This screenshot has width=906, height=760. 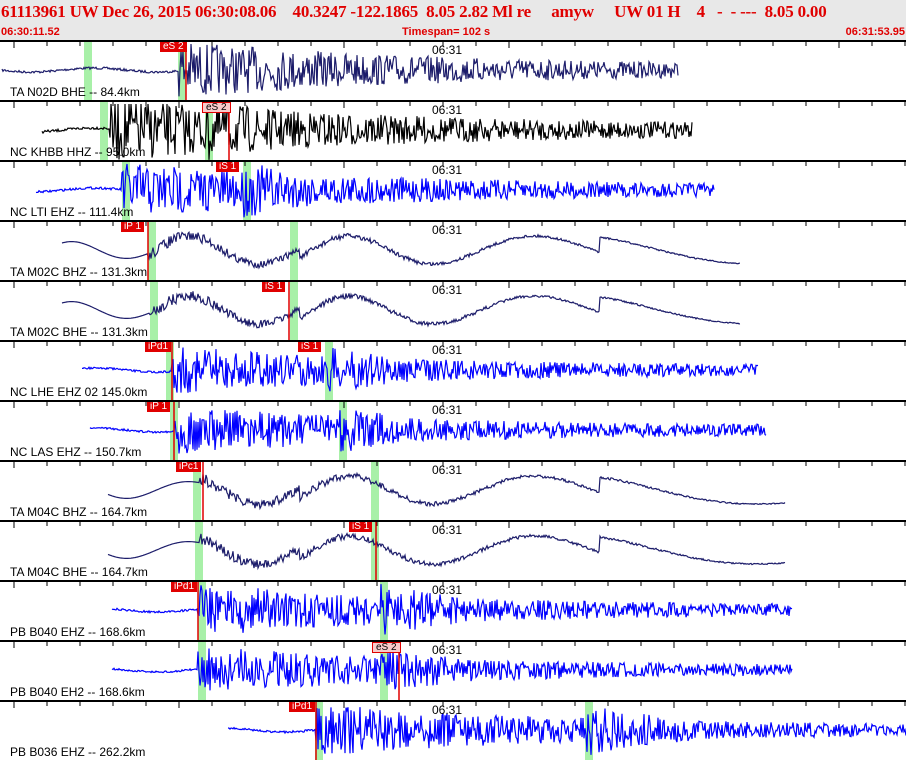 I want to click on trace-panel: 06:31 iS 1 TA M04C BHE -- 164.7km, so click(x=453, y=550).